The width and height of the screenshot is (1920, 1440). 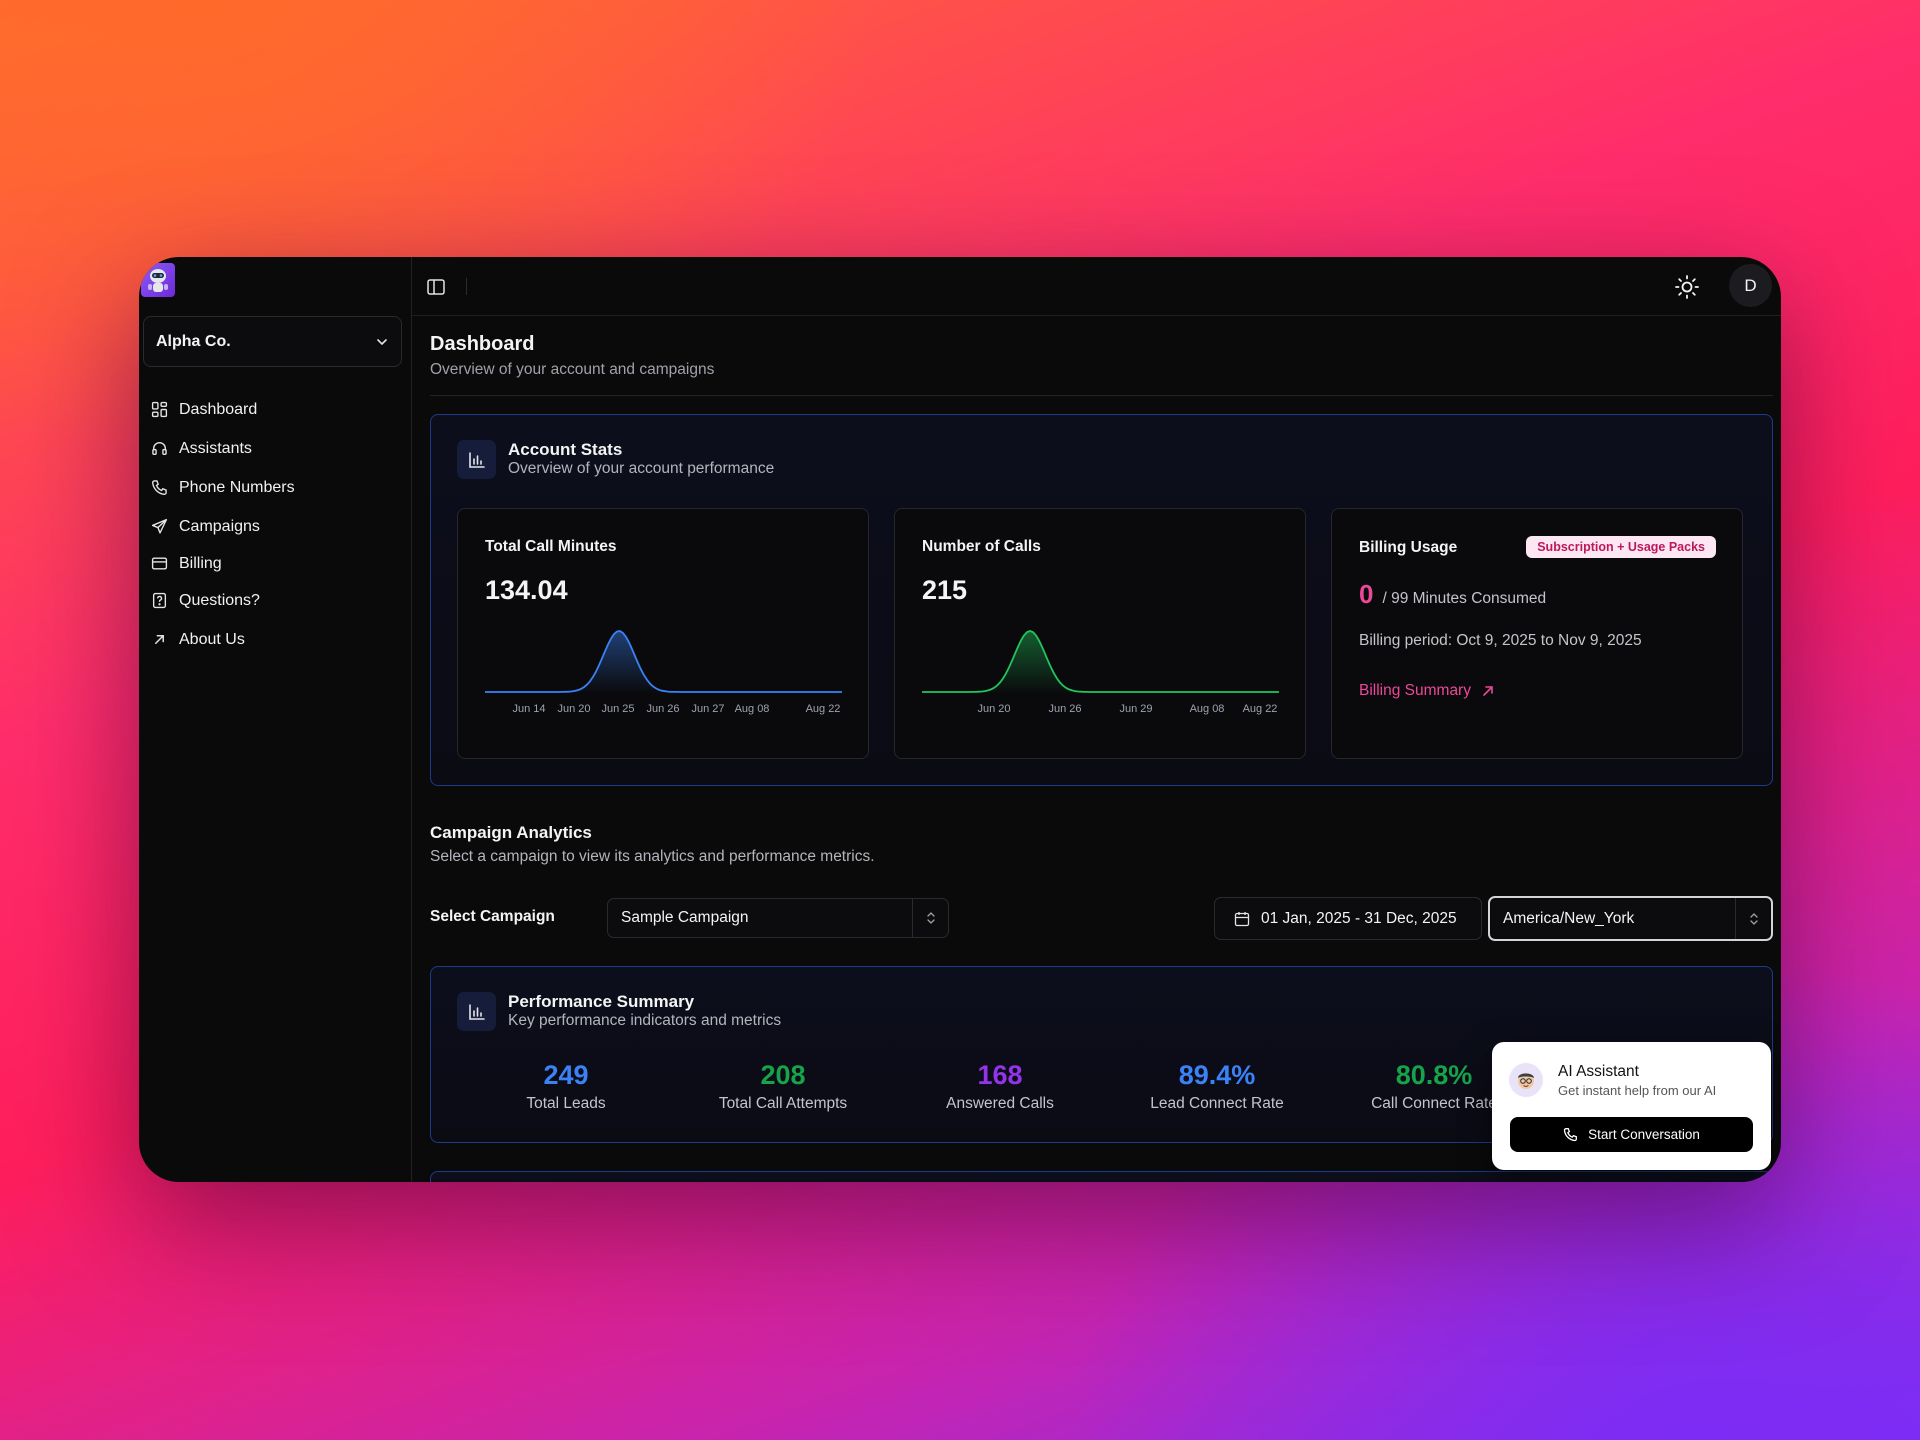 What do you see at coordinates (1598, 1071) in the screenshot?
I see `ai-assistant-title: AI Assistant` at bounding box center [1598, 1071].